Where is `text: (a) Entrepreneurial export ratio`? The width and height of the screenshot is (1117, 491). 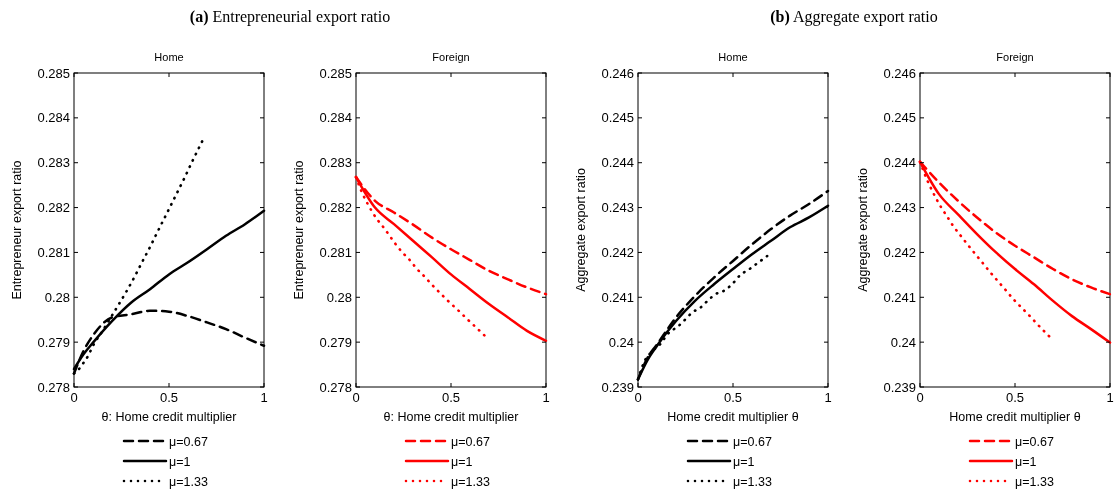 text: (a) Entrepreneurial export ratio is located at coordinates (290, 17).